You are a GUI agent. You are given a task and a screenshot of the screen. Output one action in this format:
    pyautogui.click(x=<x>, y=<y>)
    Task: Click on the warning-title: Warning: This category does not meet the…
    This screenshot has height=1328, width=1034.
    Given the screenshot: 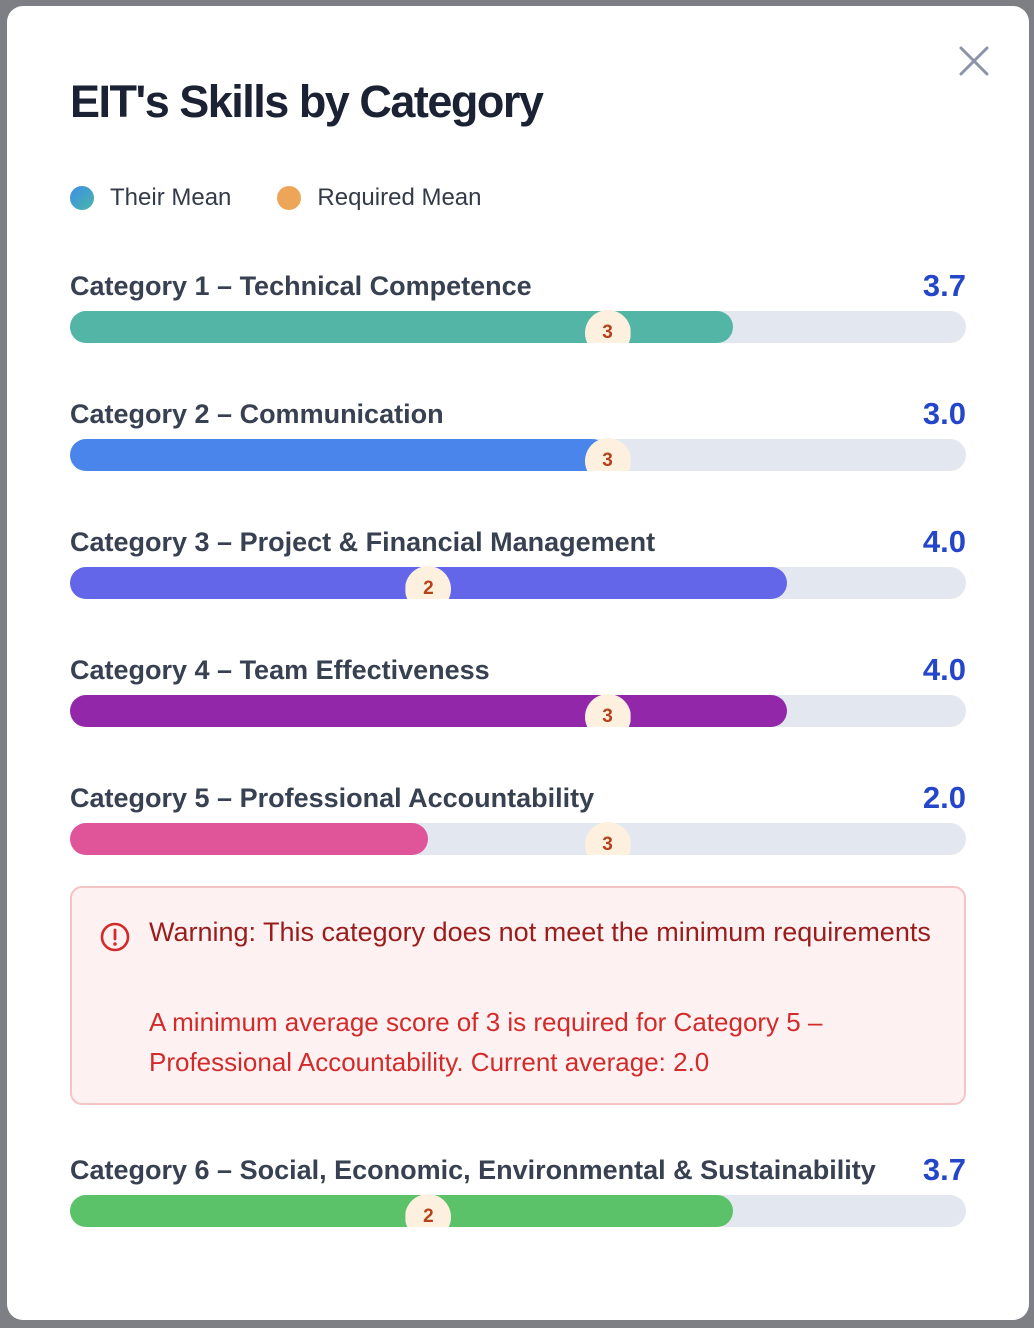 What is the action you would take?
    pyautogui.click(x=540, y=932)
    